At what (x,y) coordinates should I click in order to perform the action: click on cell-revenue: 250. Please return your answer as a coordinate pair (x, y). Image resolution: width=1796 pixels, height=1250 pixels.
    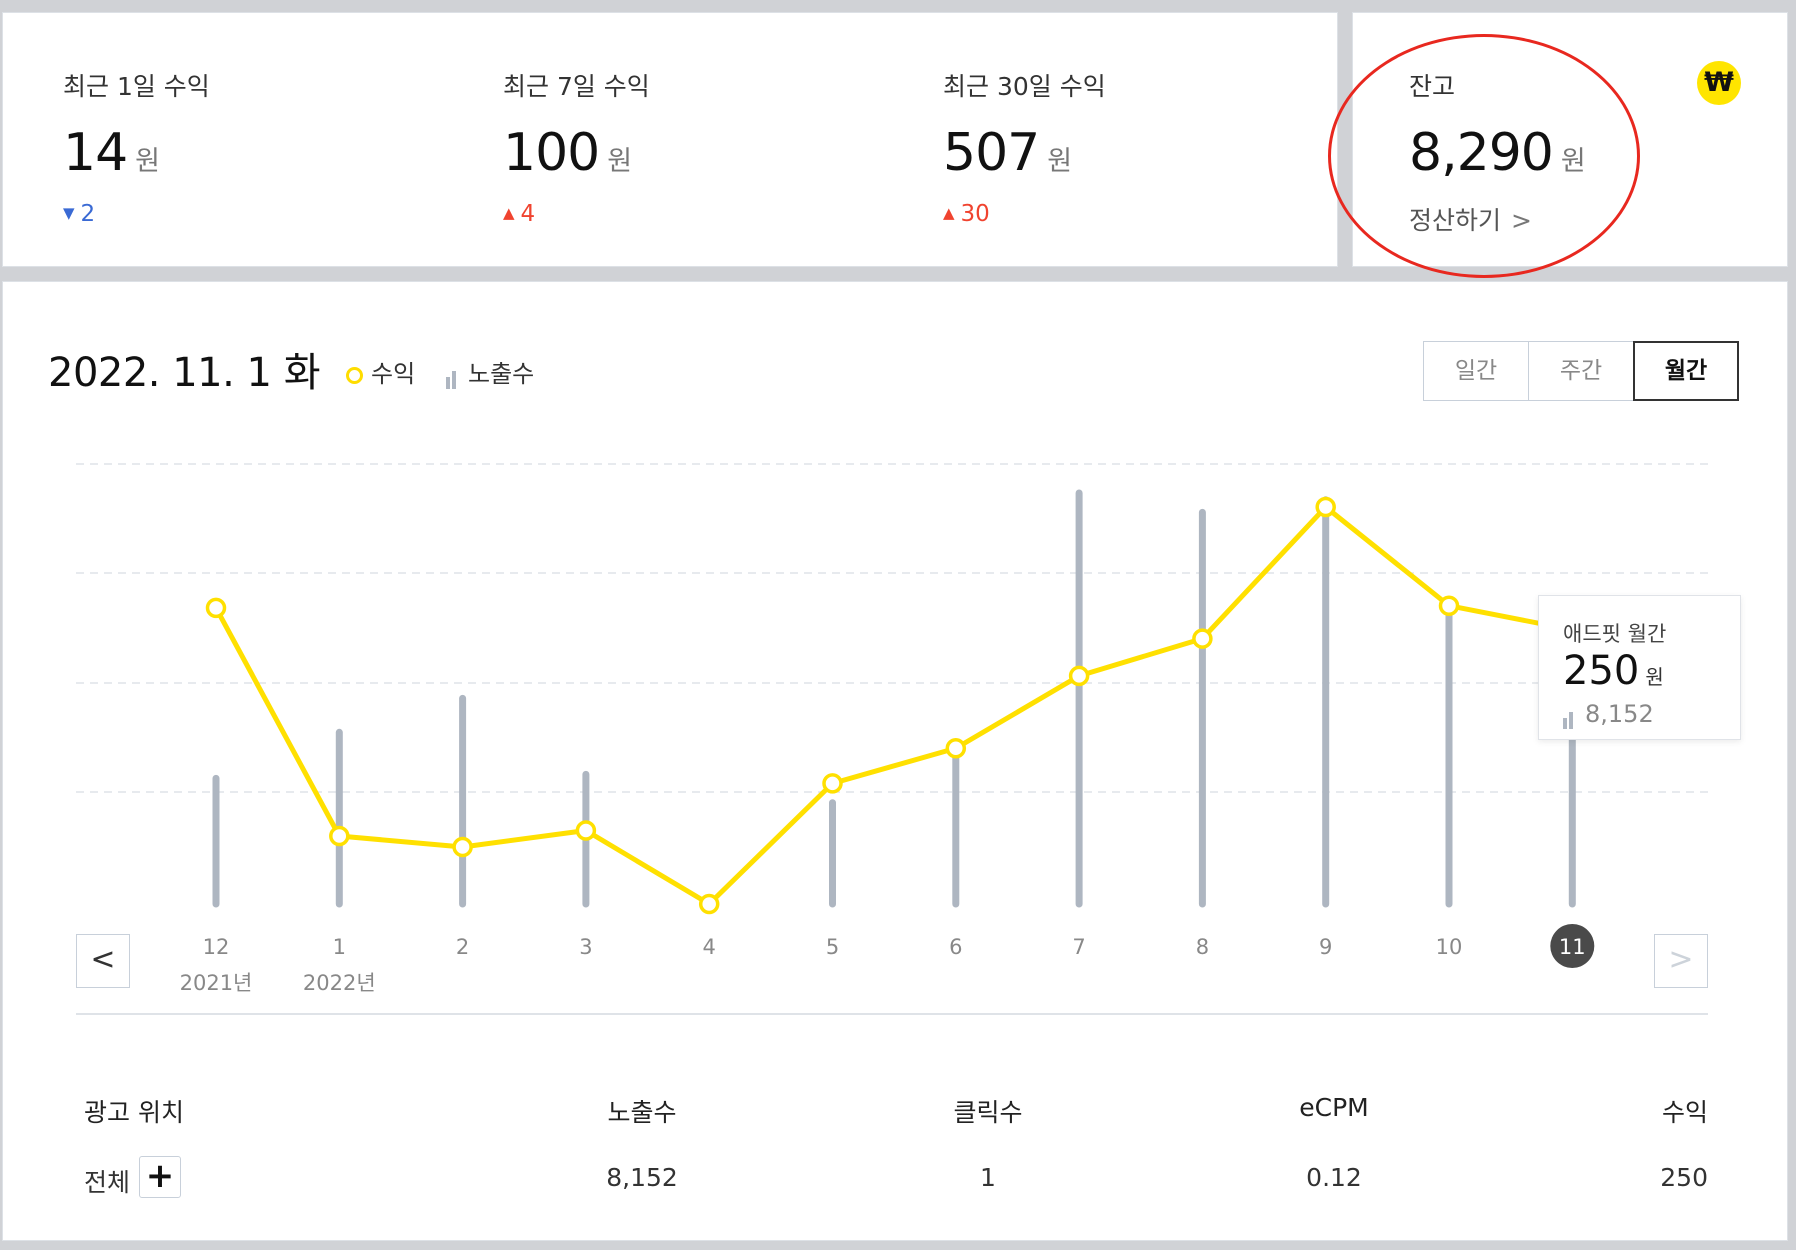
    Looking at the image, I should click on (1684, 1177).